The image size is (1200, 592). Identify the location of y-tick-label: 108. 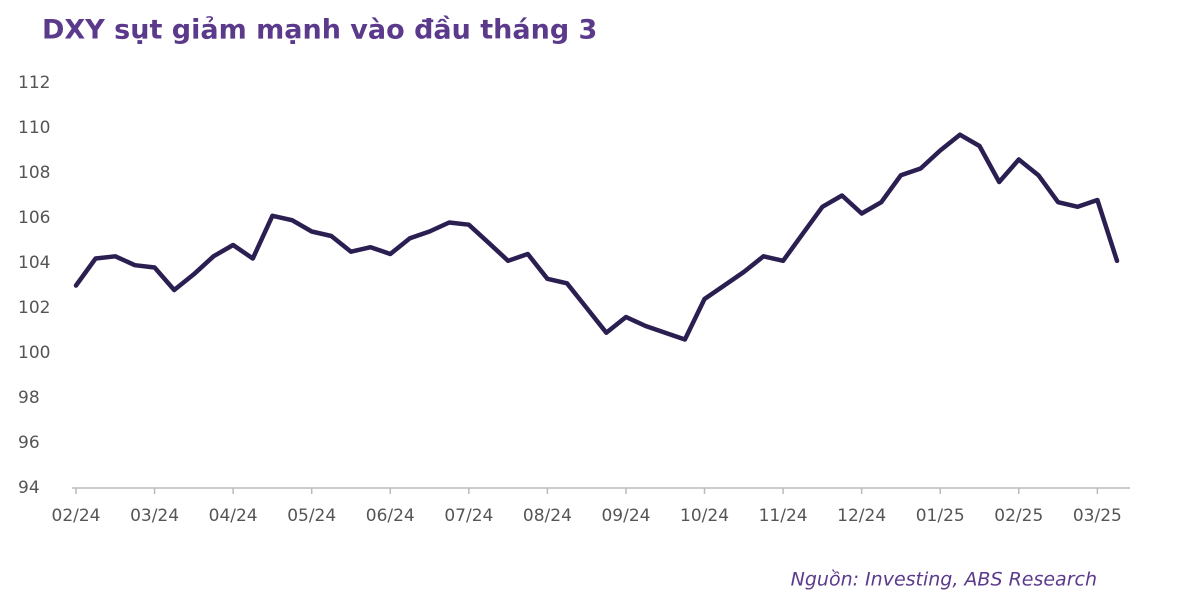
(34, 173).